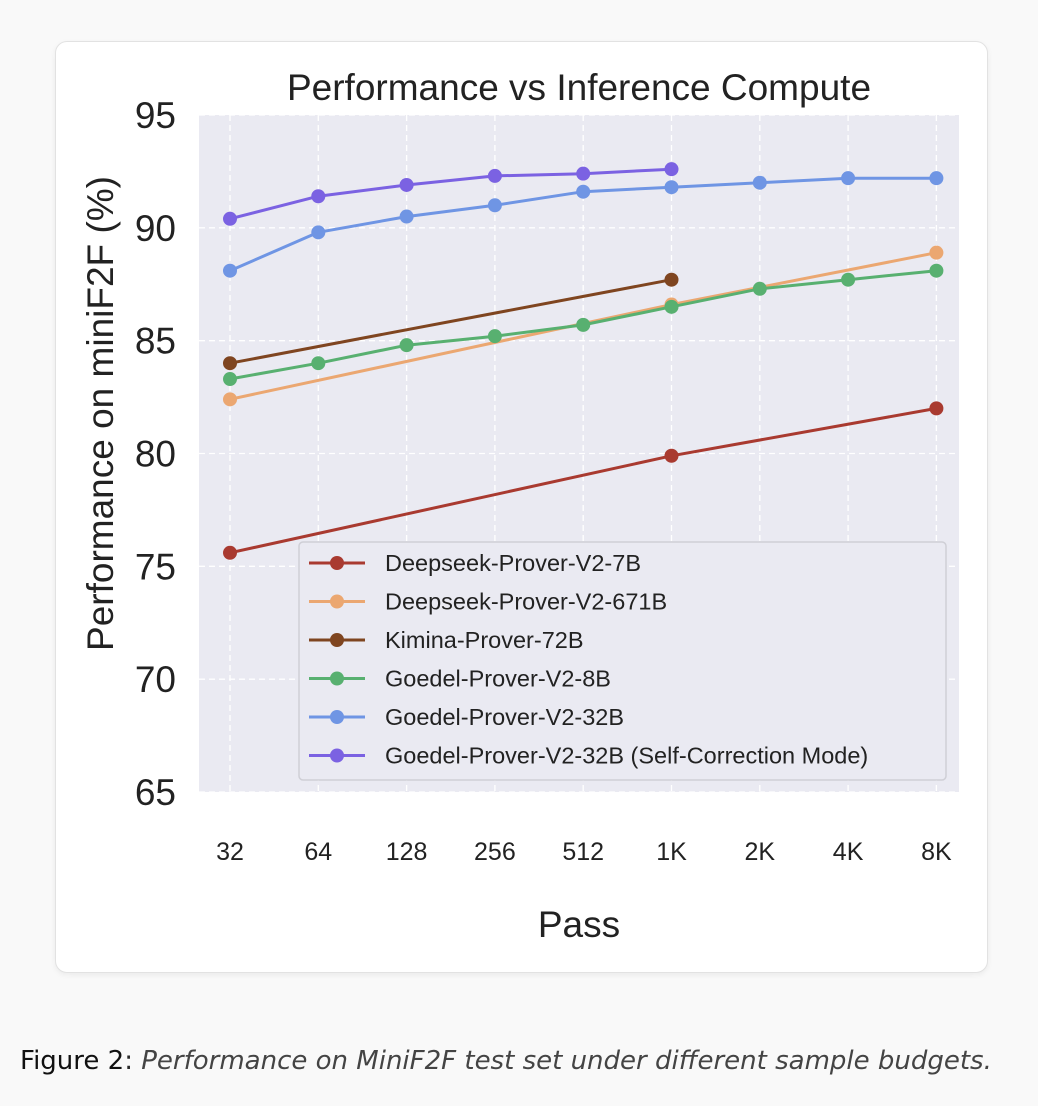 This screenshot has height=1106, width=1038. I want to click on x-tick-label: 8K, so click(936, 852).